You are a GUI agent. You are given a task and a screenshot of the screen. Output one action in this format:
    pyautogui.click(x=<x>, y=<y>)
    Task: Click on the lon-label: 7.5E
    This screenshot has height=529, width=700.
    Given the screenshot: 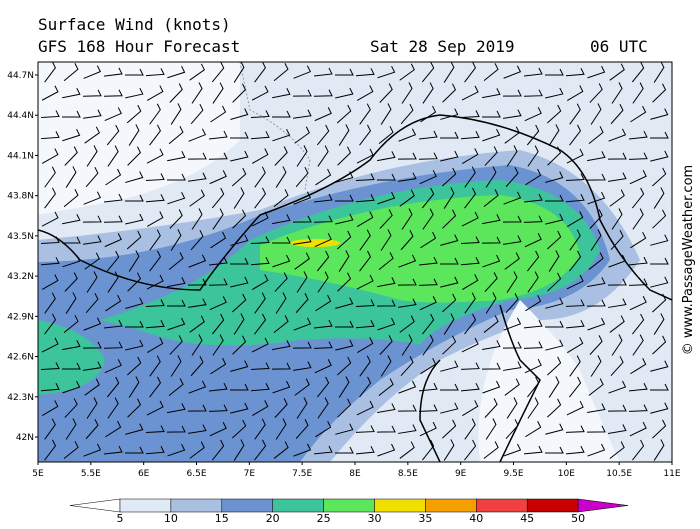 What is the action you would take?
    pyautogui.click(x=302, y=474)
    